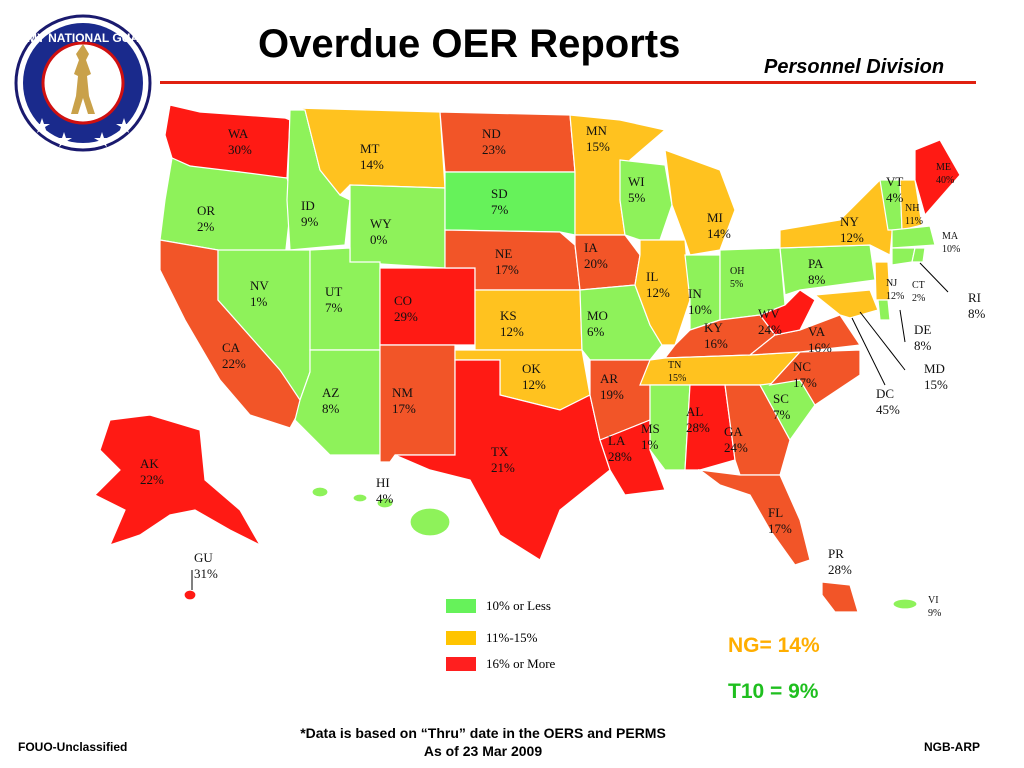 The width and height of the screenshot is (1024, 768). Describe the element at coordinates (977, 305) in the screenshot. I see `state-label-RI: RI8%` at that location.